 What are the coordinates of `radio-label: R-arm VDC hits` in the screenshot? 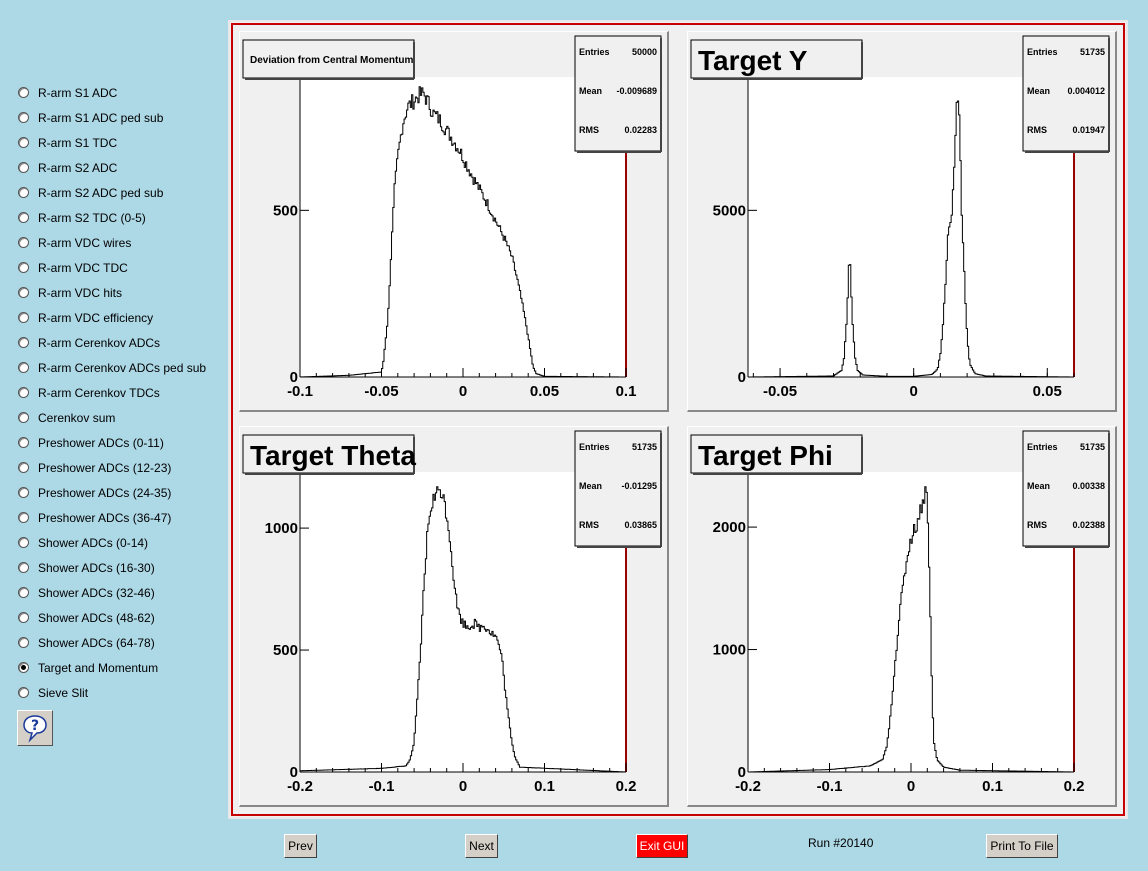 It's located at (80, 292).